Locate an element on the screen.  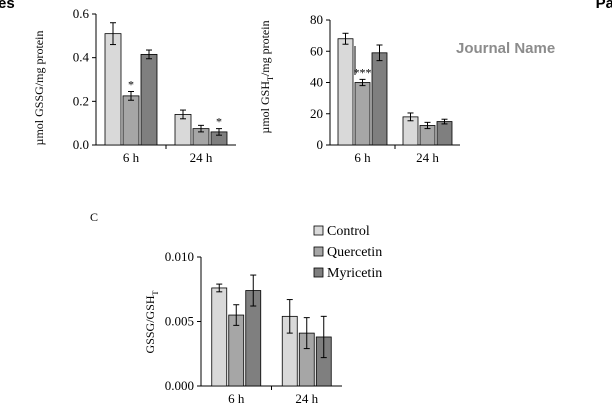
chart-a-y-tick-label: 0.2 is located at coordinates (81, 100).